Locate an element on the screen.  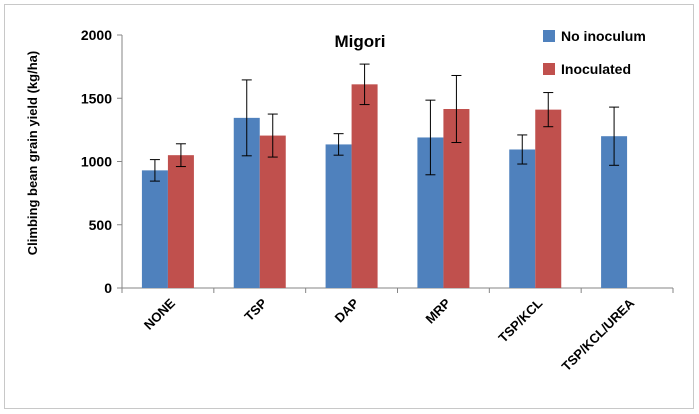
legend-label: Inoculated is located at coordinates (596, 69).